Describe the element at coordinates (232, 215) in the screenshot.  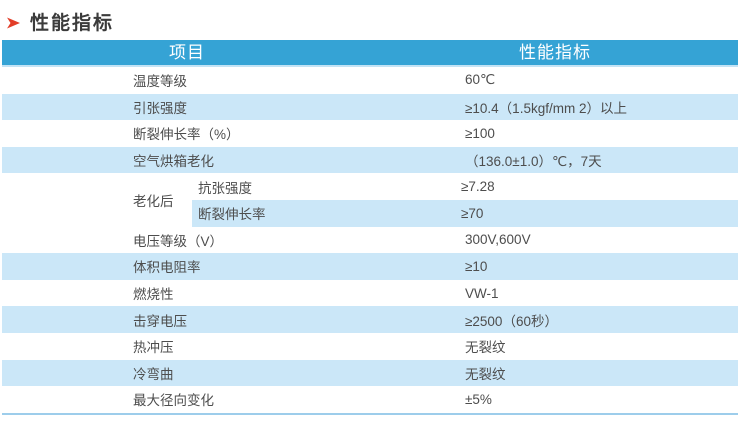
I see `row-label: 断裂伸长率` at that location.